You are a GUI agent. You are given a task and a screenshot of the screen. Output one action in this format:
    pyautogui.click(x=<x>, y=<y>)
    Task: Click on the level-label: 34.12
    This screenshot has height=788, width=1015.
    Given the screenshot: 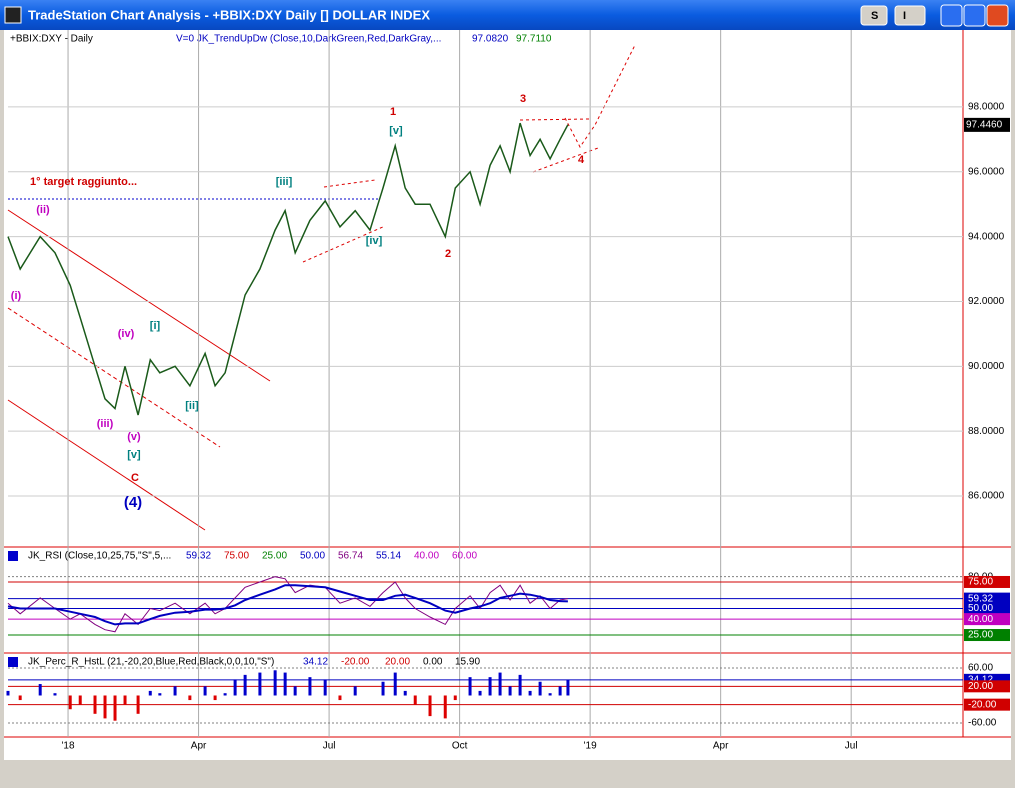 What is the action you would take?
    pyautogui.click(x=980, y=679)
    